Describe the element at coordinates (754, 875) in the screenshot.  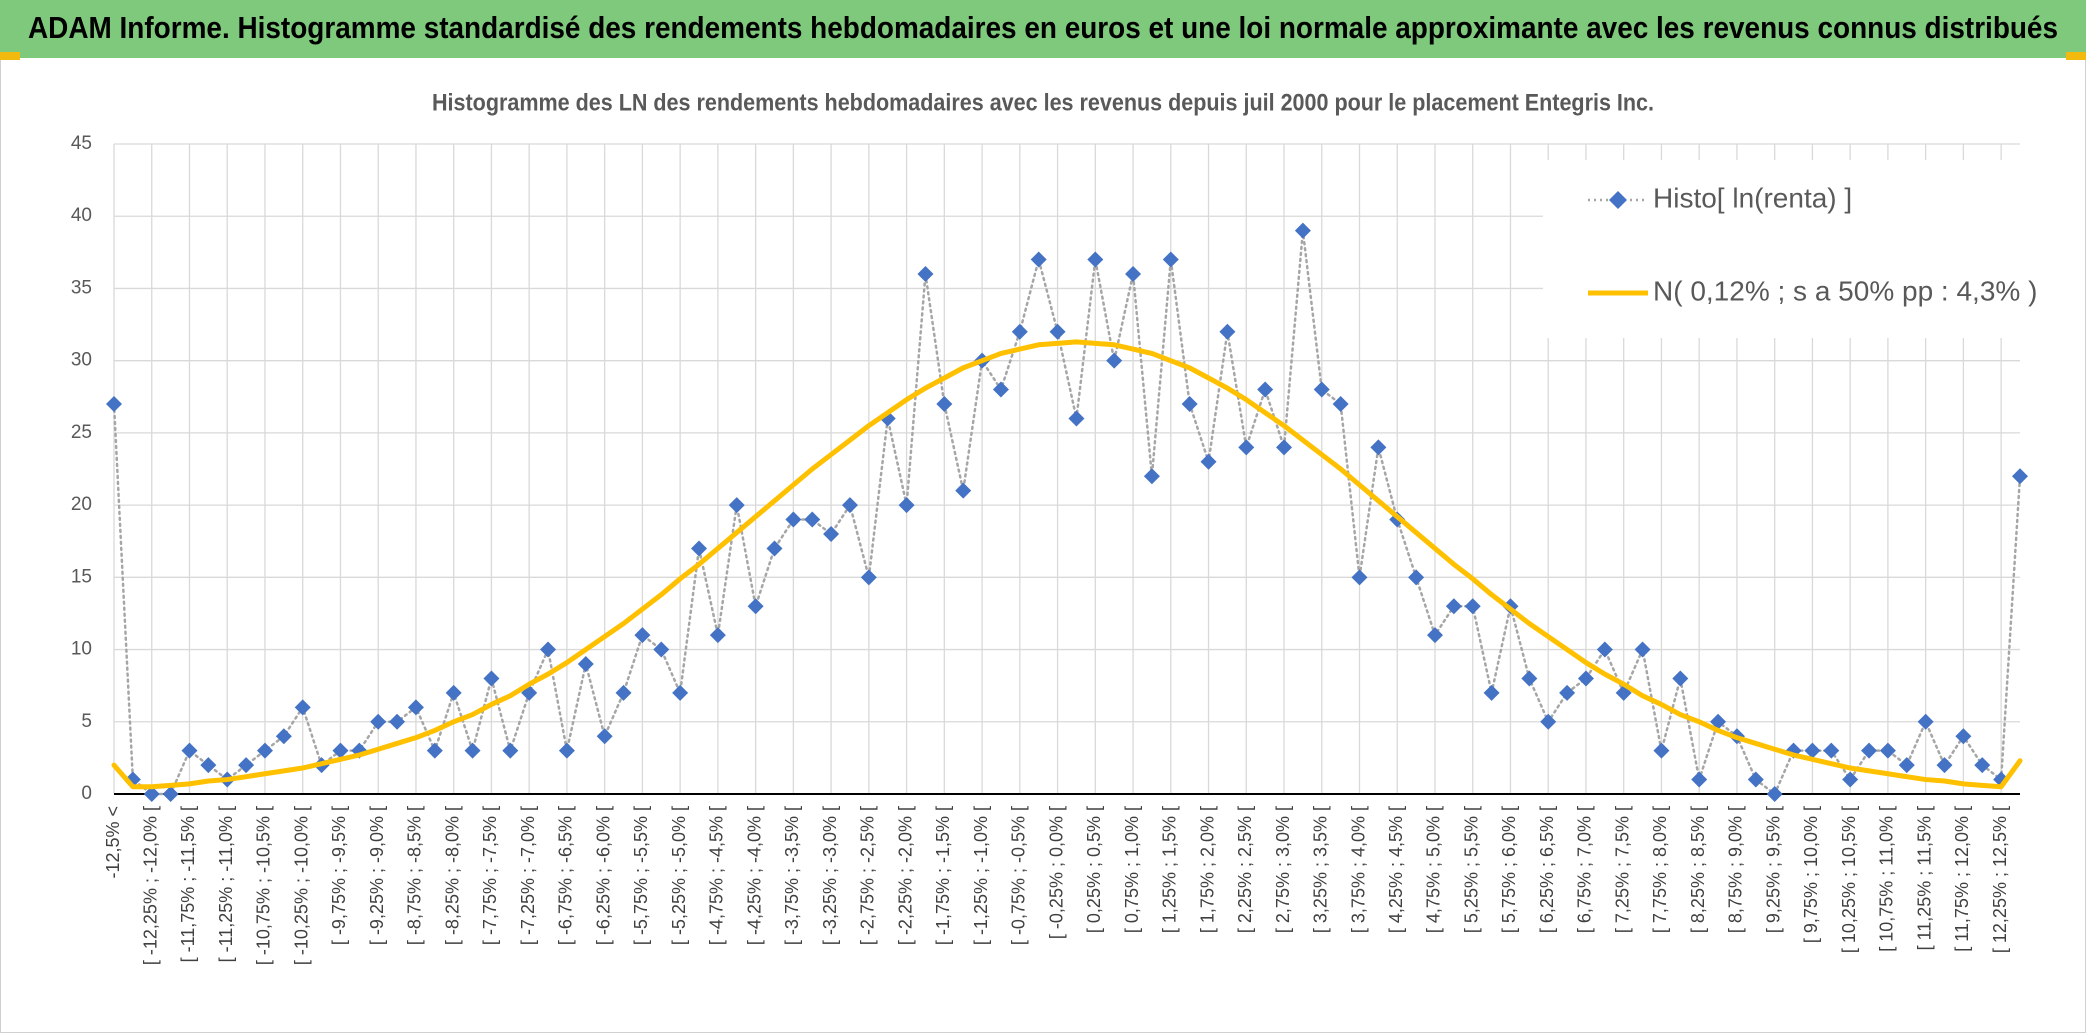
I see `x-tick-label: [ -4,25% ; -4,0% [` at that location.